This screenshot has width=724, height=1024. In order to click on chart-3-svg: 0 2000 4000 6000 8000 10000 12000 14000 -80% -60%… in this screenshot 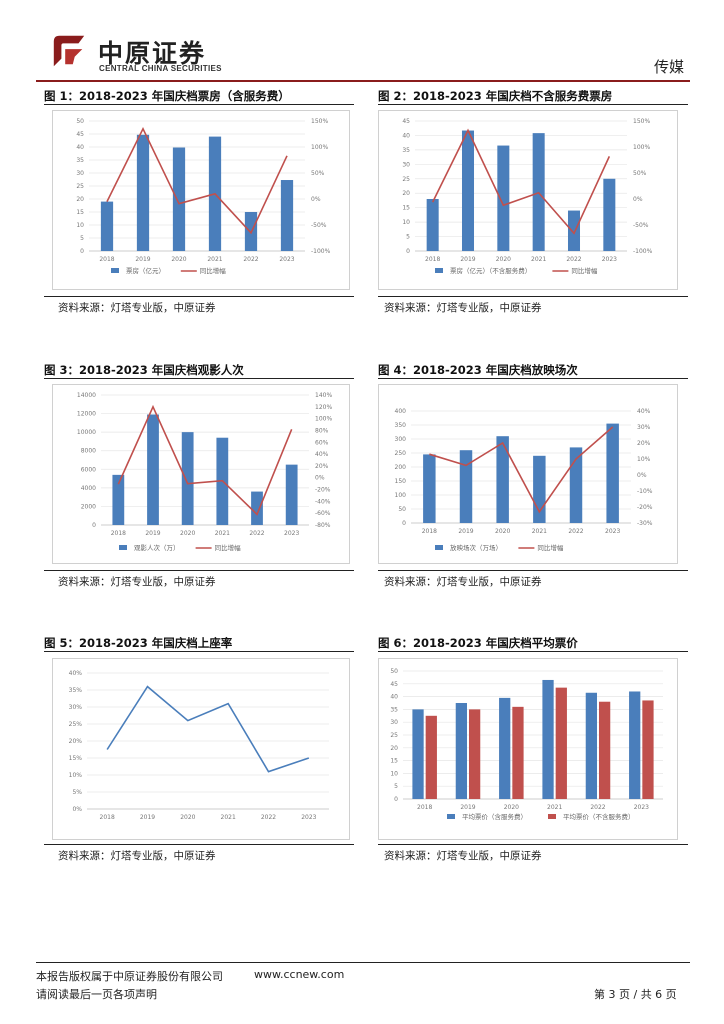, I will do `click(205, 472)`.